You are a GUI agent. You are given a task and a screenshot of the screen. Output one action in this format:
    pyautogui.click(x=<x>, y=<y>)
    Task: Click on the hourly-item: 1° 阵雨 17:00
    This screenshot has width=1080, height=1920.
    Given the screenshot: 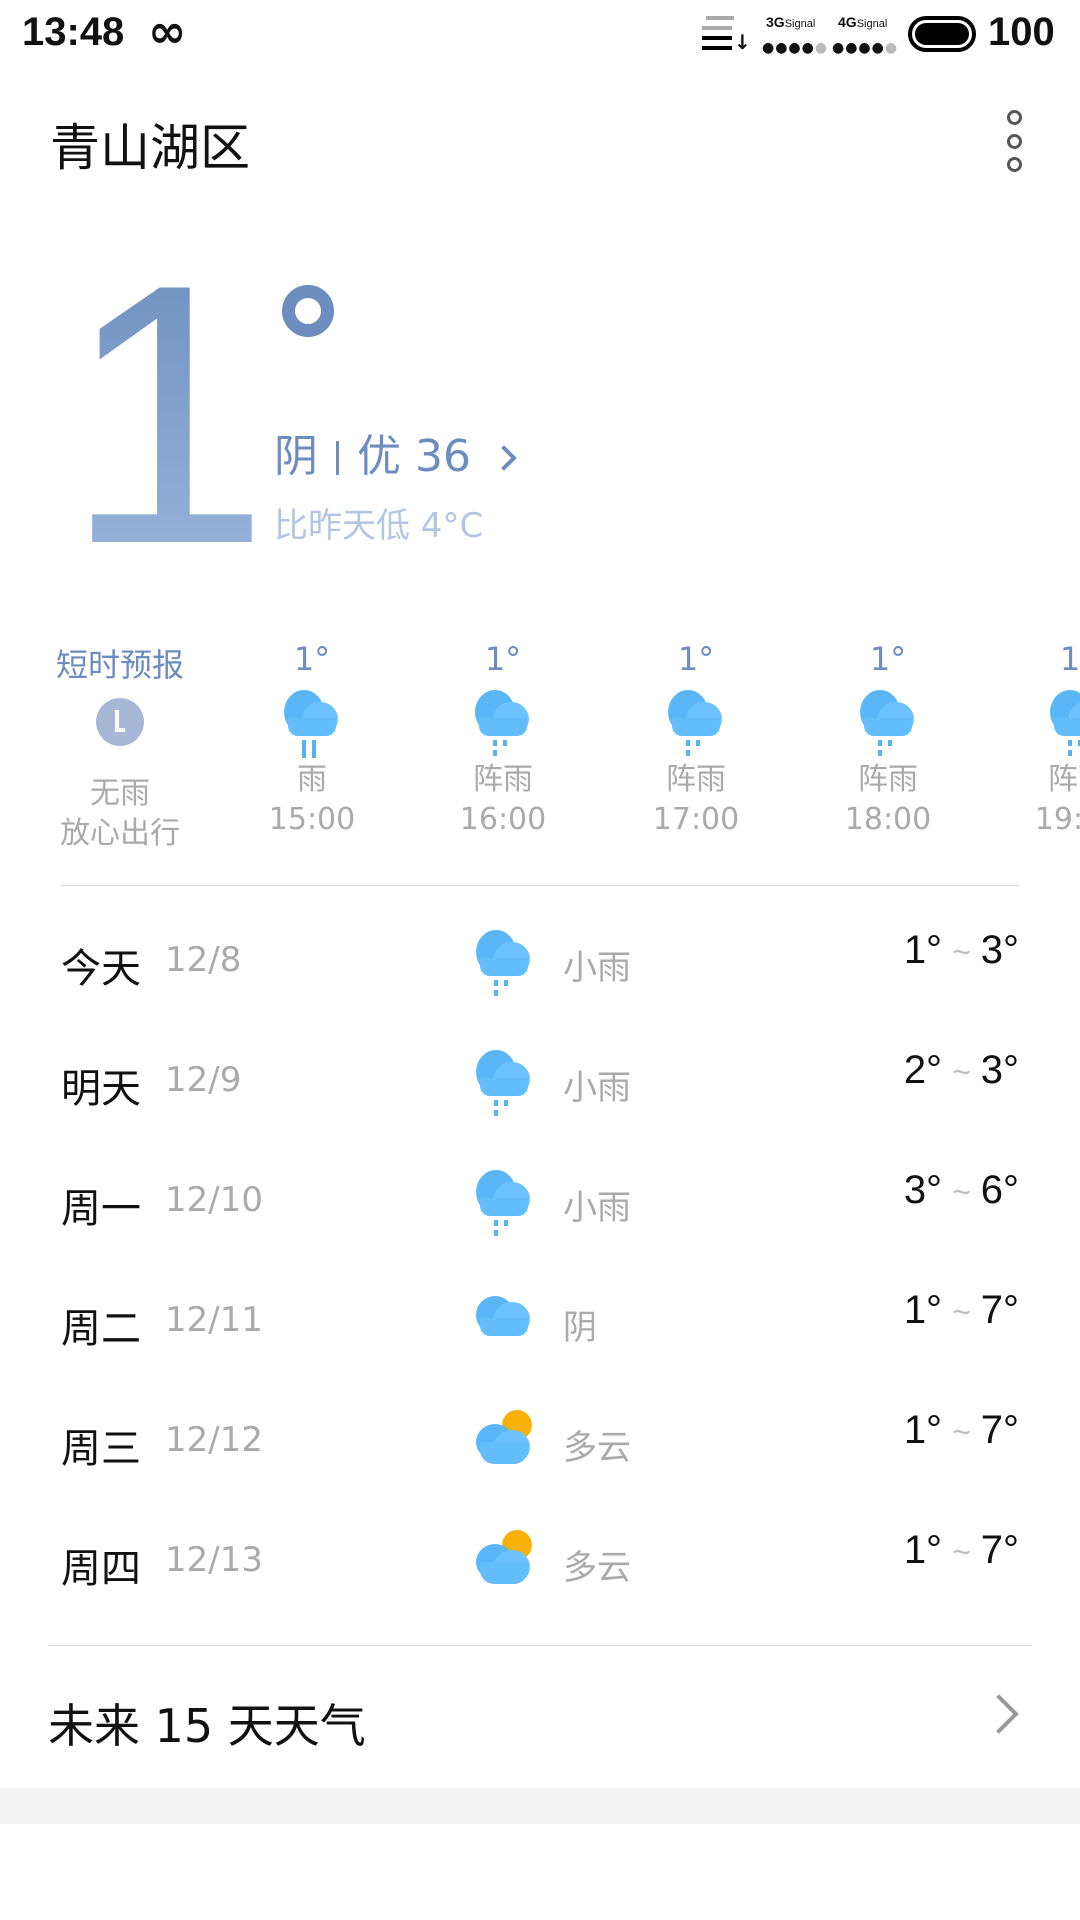 What is the action you would take?
    pyautogui.click(x=696, y=740)
    